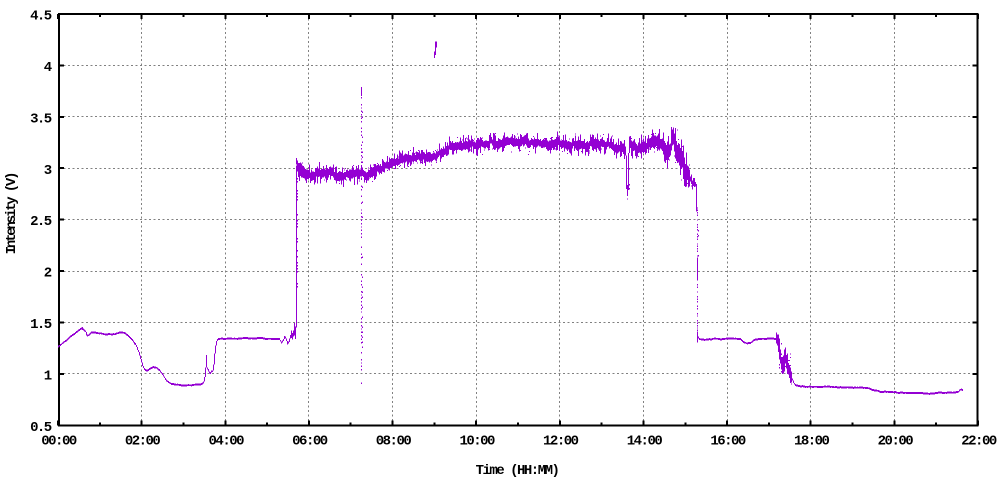 The width and height of the screenshot is (1000, 480). Describe the element at coordinates (41, 428) in the screenshot. I see `svg-text: 0.5` at that location.